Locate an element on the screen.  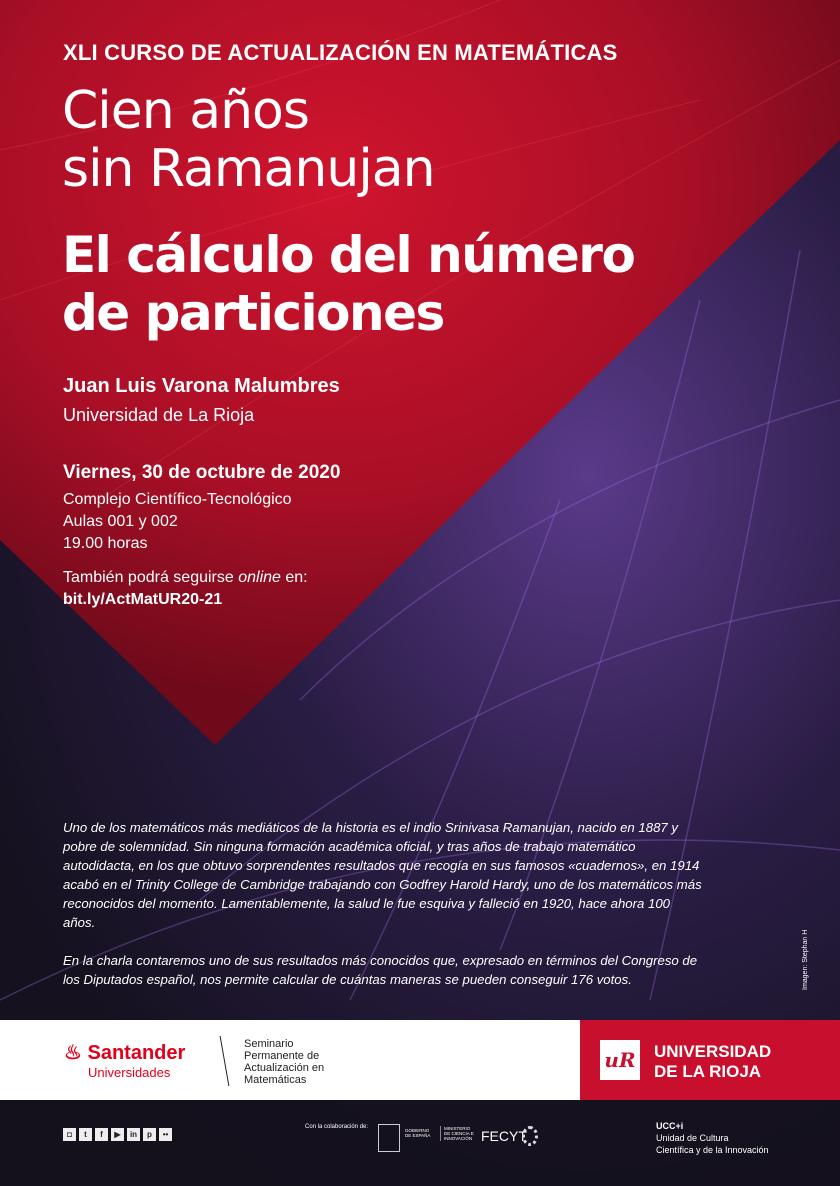
online-em: online is located at coordinates (259, 577).